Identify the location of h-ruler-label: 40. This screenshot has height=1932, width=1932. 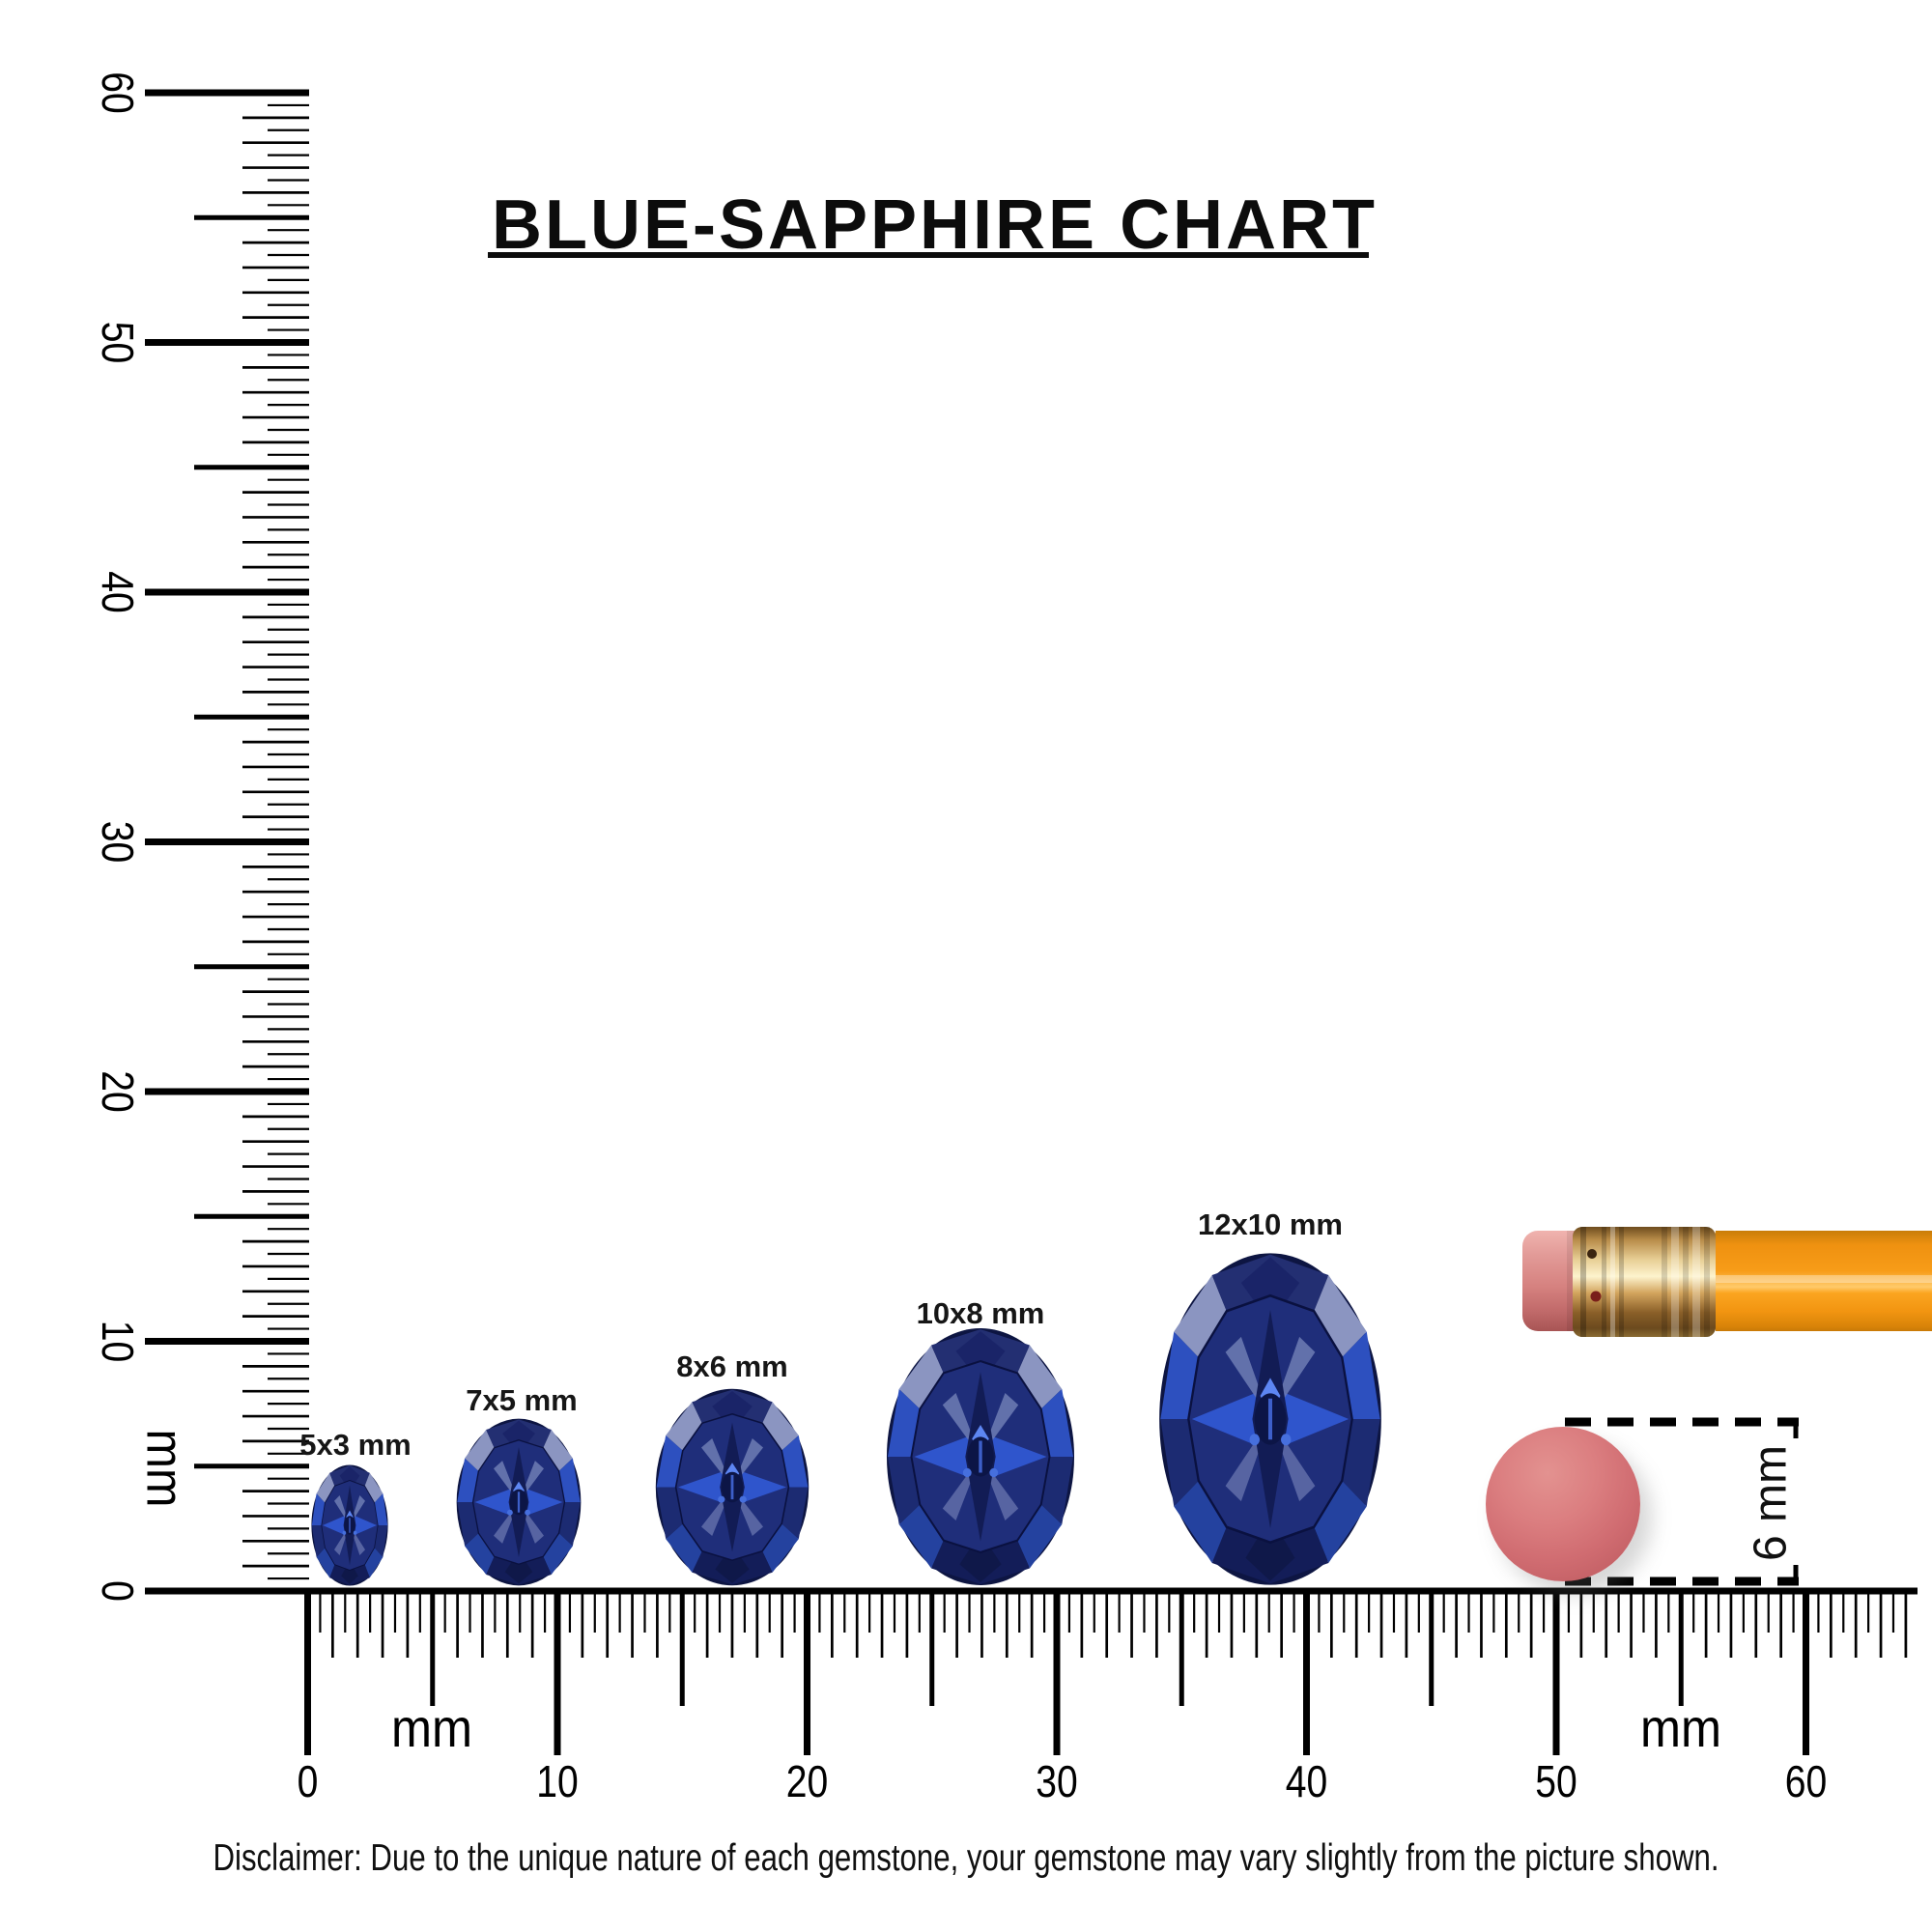
(1306, 1782).